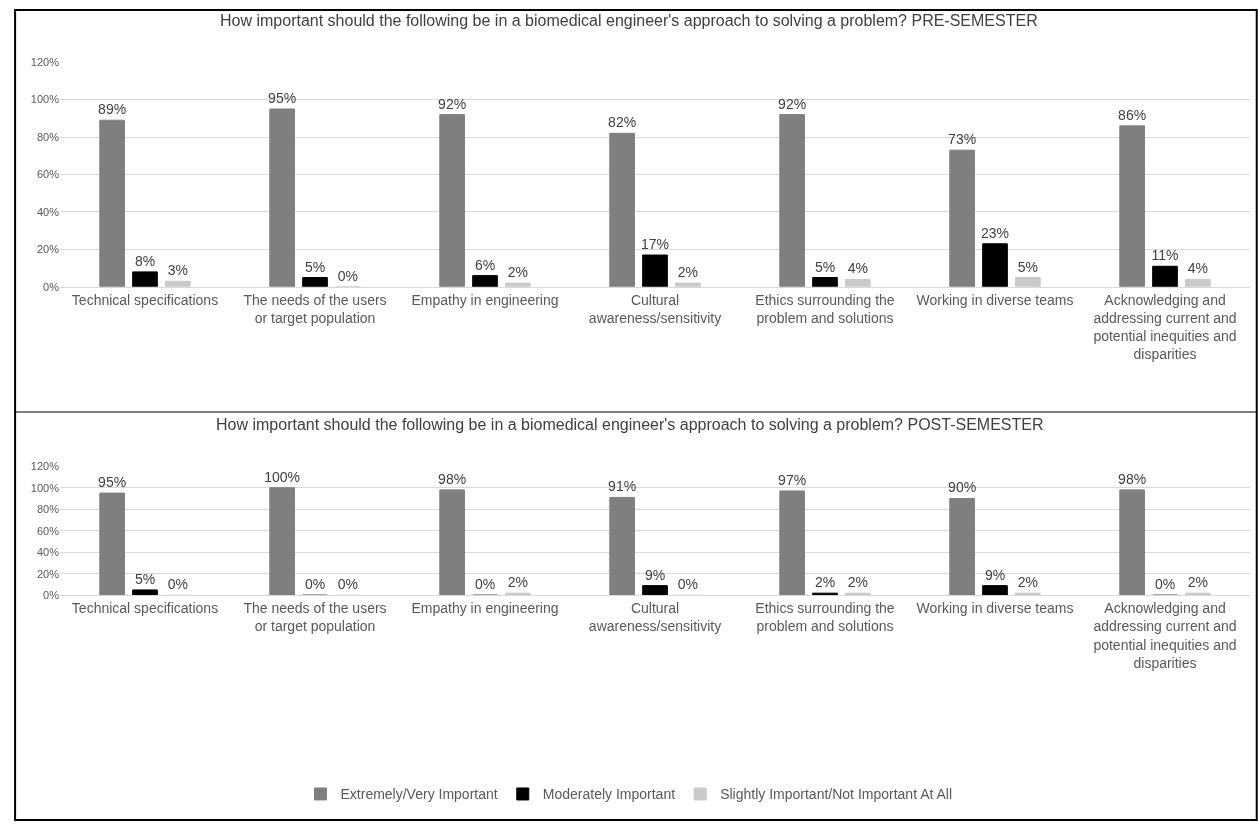 This screenshot has height=826, width=1258. What do you see at coordinates (792, 479) in the screenshot?
I see `data-label: 97%` at bounding box center [792, 479].